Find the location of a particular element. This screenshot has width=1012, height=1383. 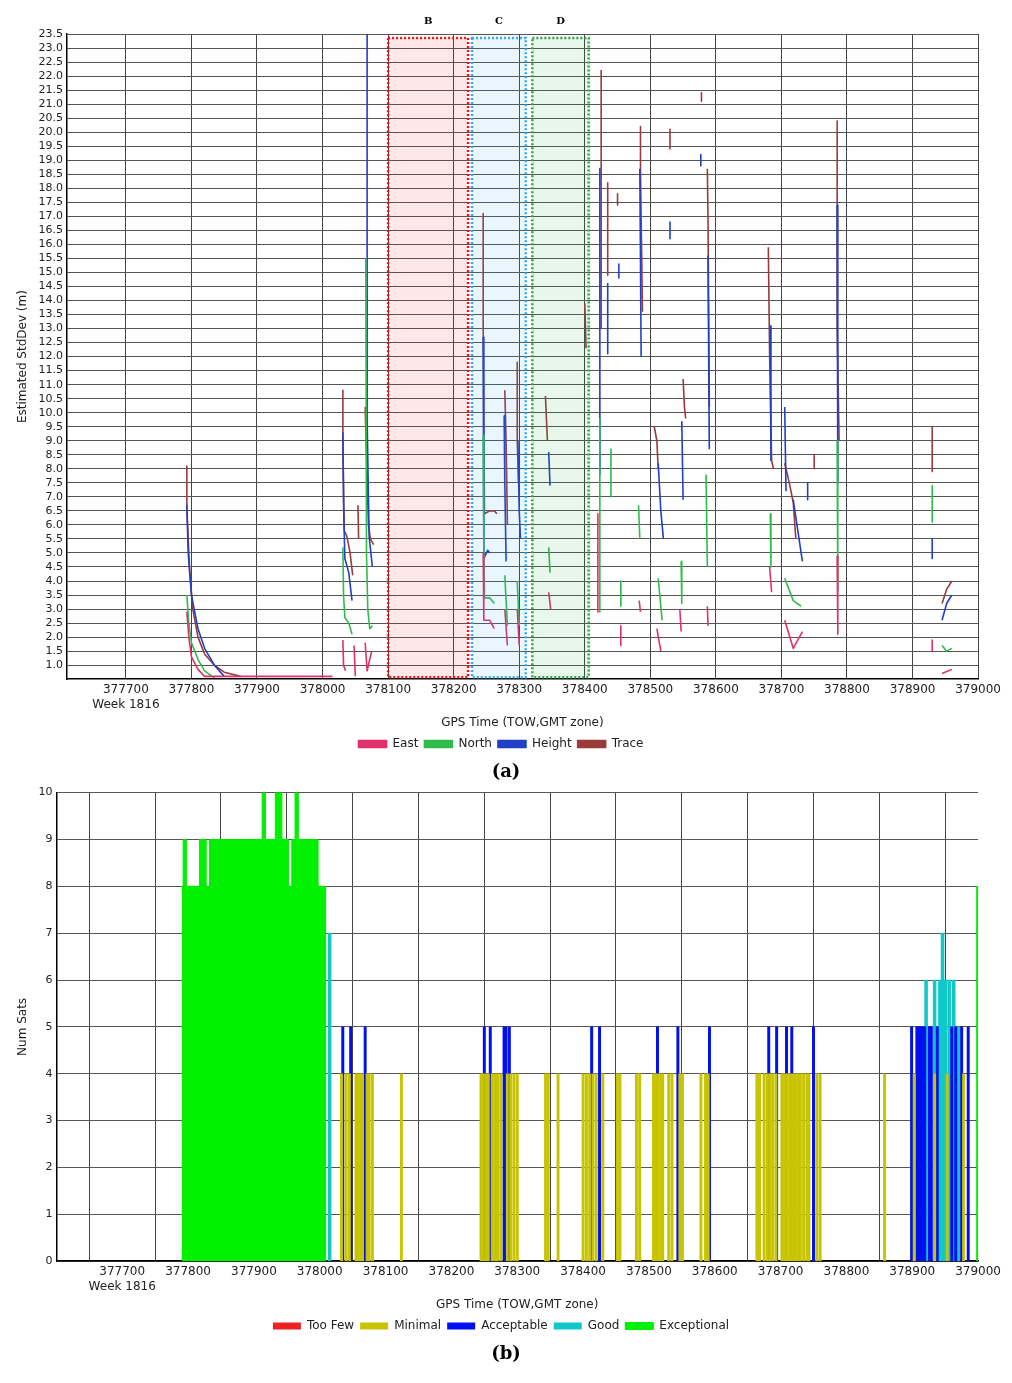

y-tick-label: 13.0 is located at coordinates (50, 328).